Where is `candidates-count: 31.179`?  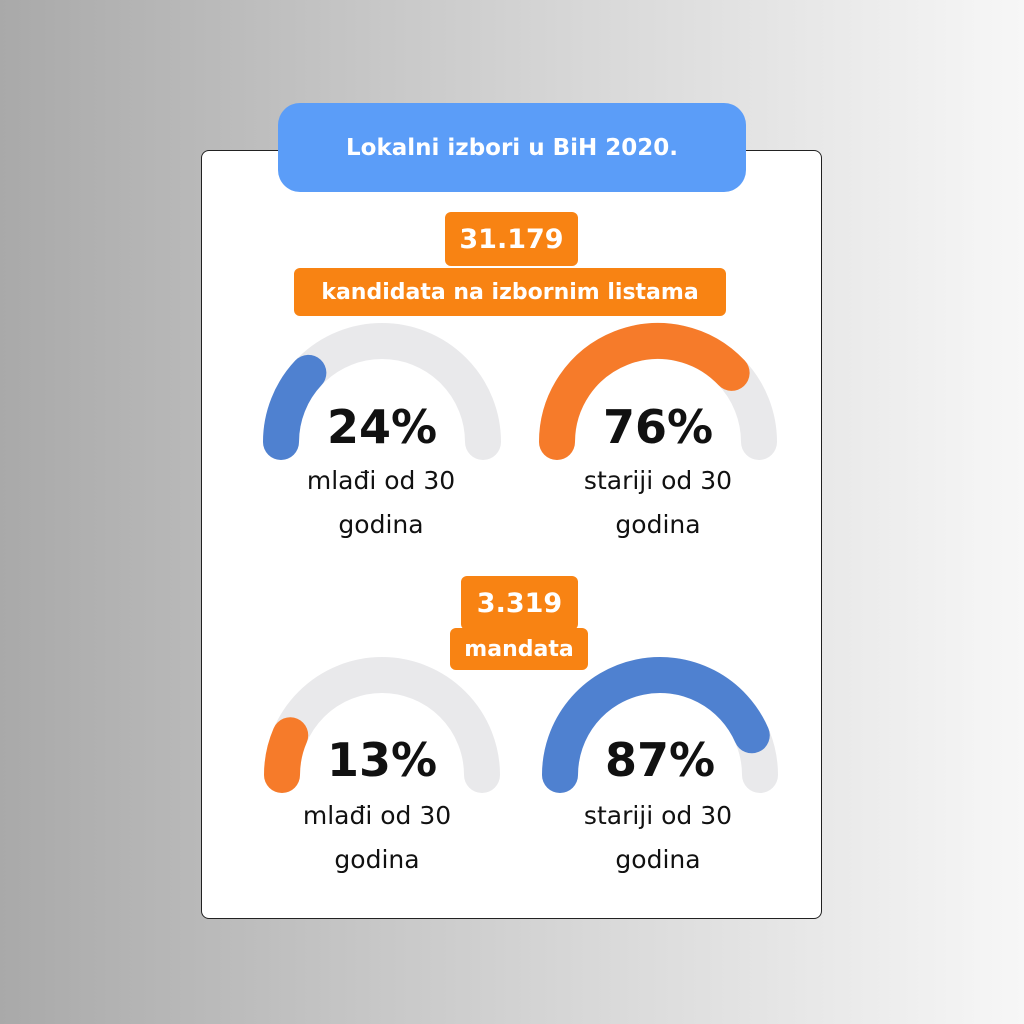 candidates-count: 31.179 is located at coordinates (511, 239).